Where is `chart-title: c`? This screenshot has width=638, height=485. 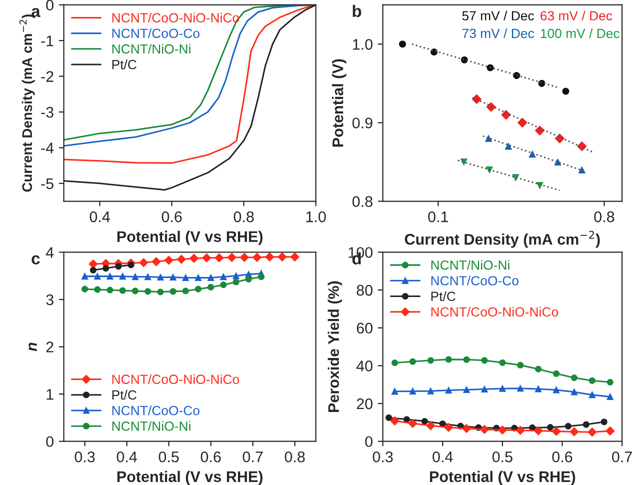 chart-title: c is located at coordinates (36, 259).